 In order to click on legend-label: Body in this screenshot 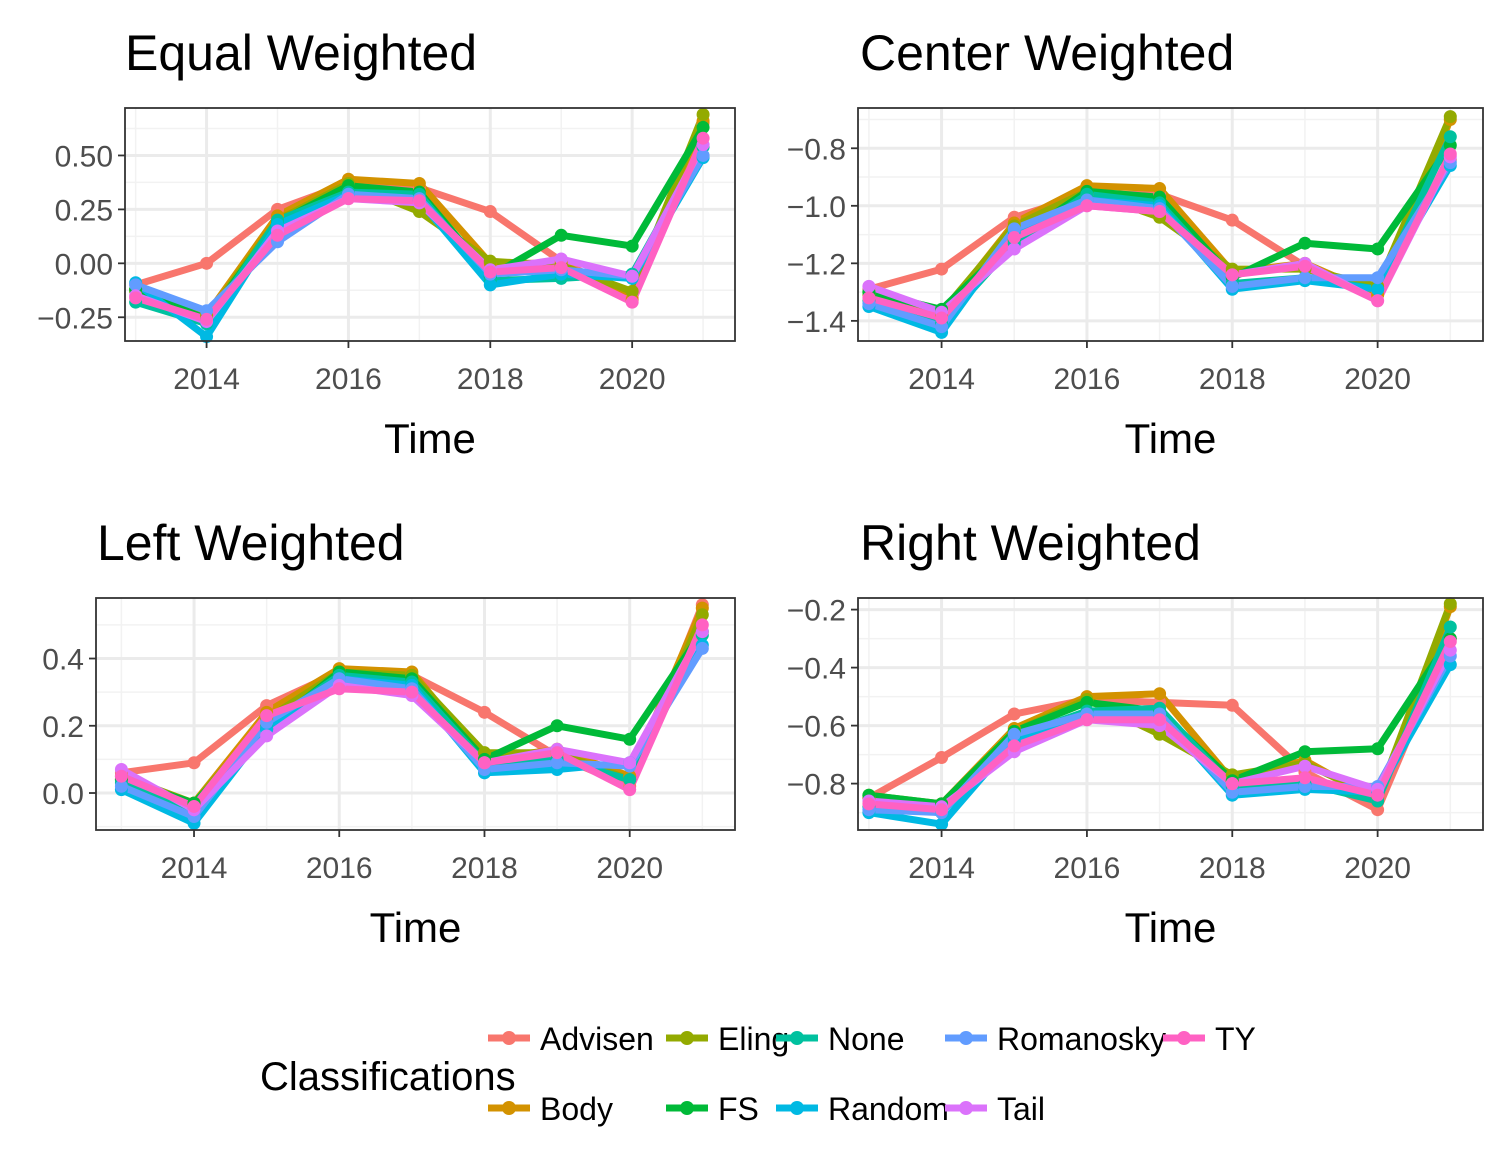, I will do `click(576, 1109)`.